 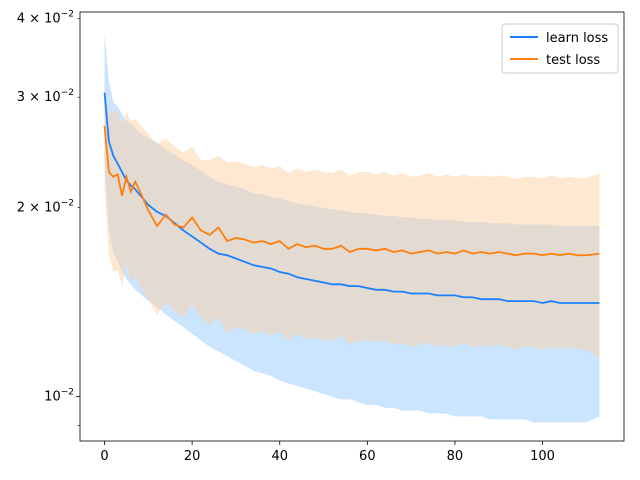 I want to click on legend: learn loss test loss, so click(x=560, y=48).